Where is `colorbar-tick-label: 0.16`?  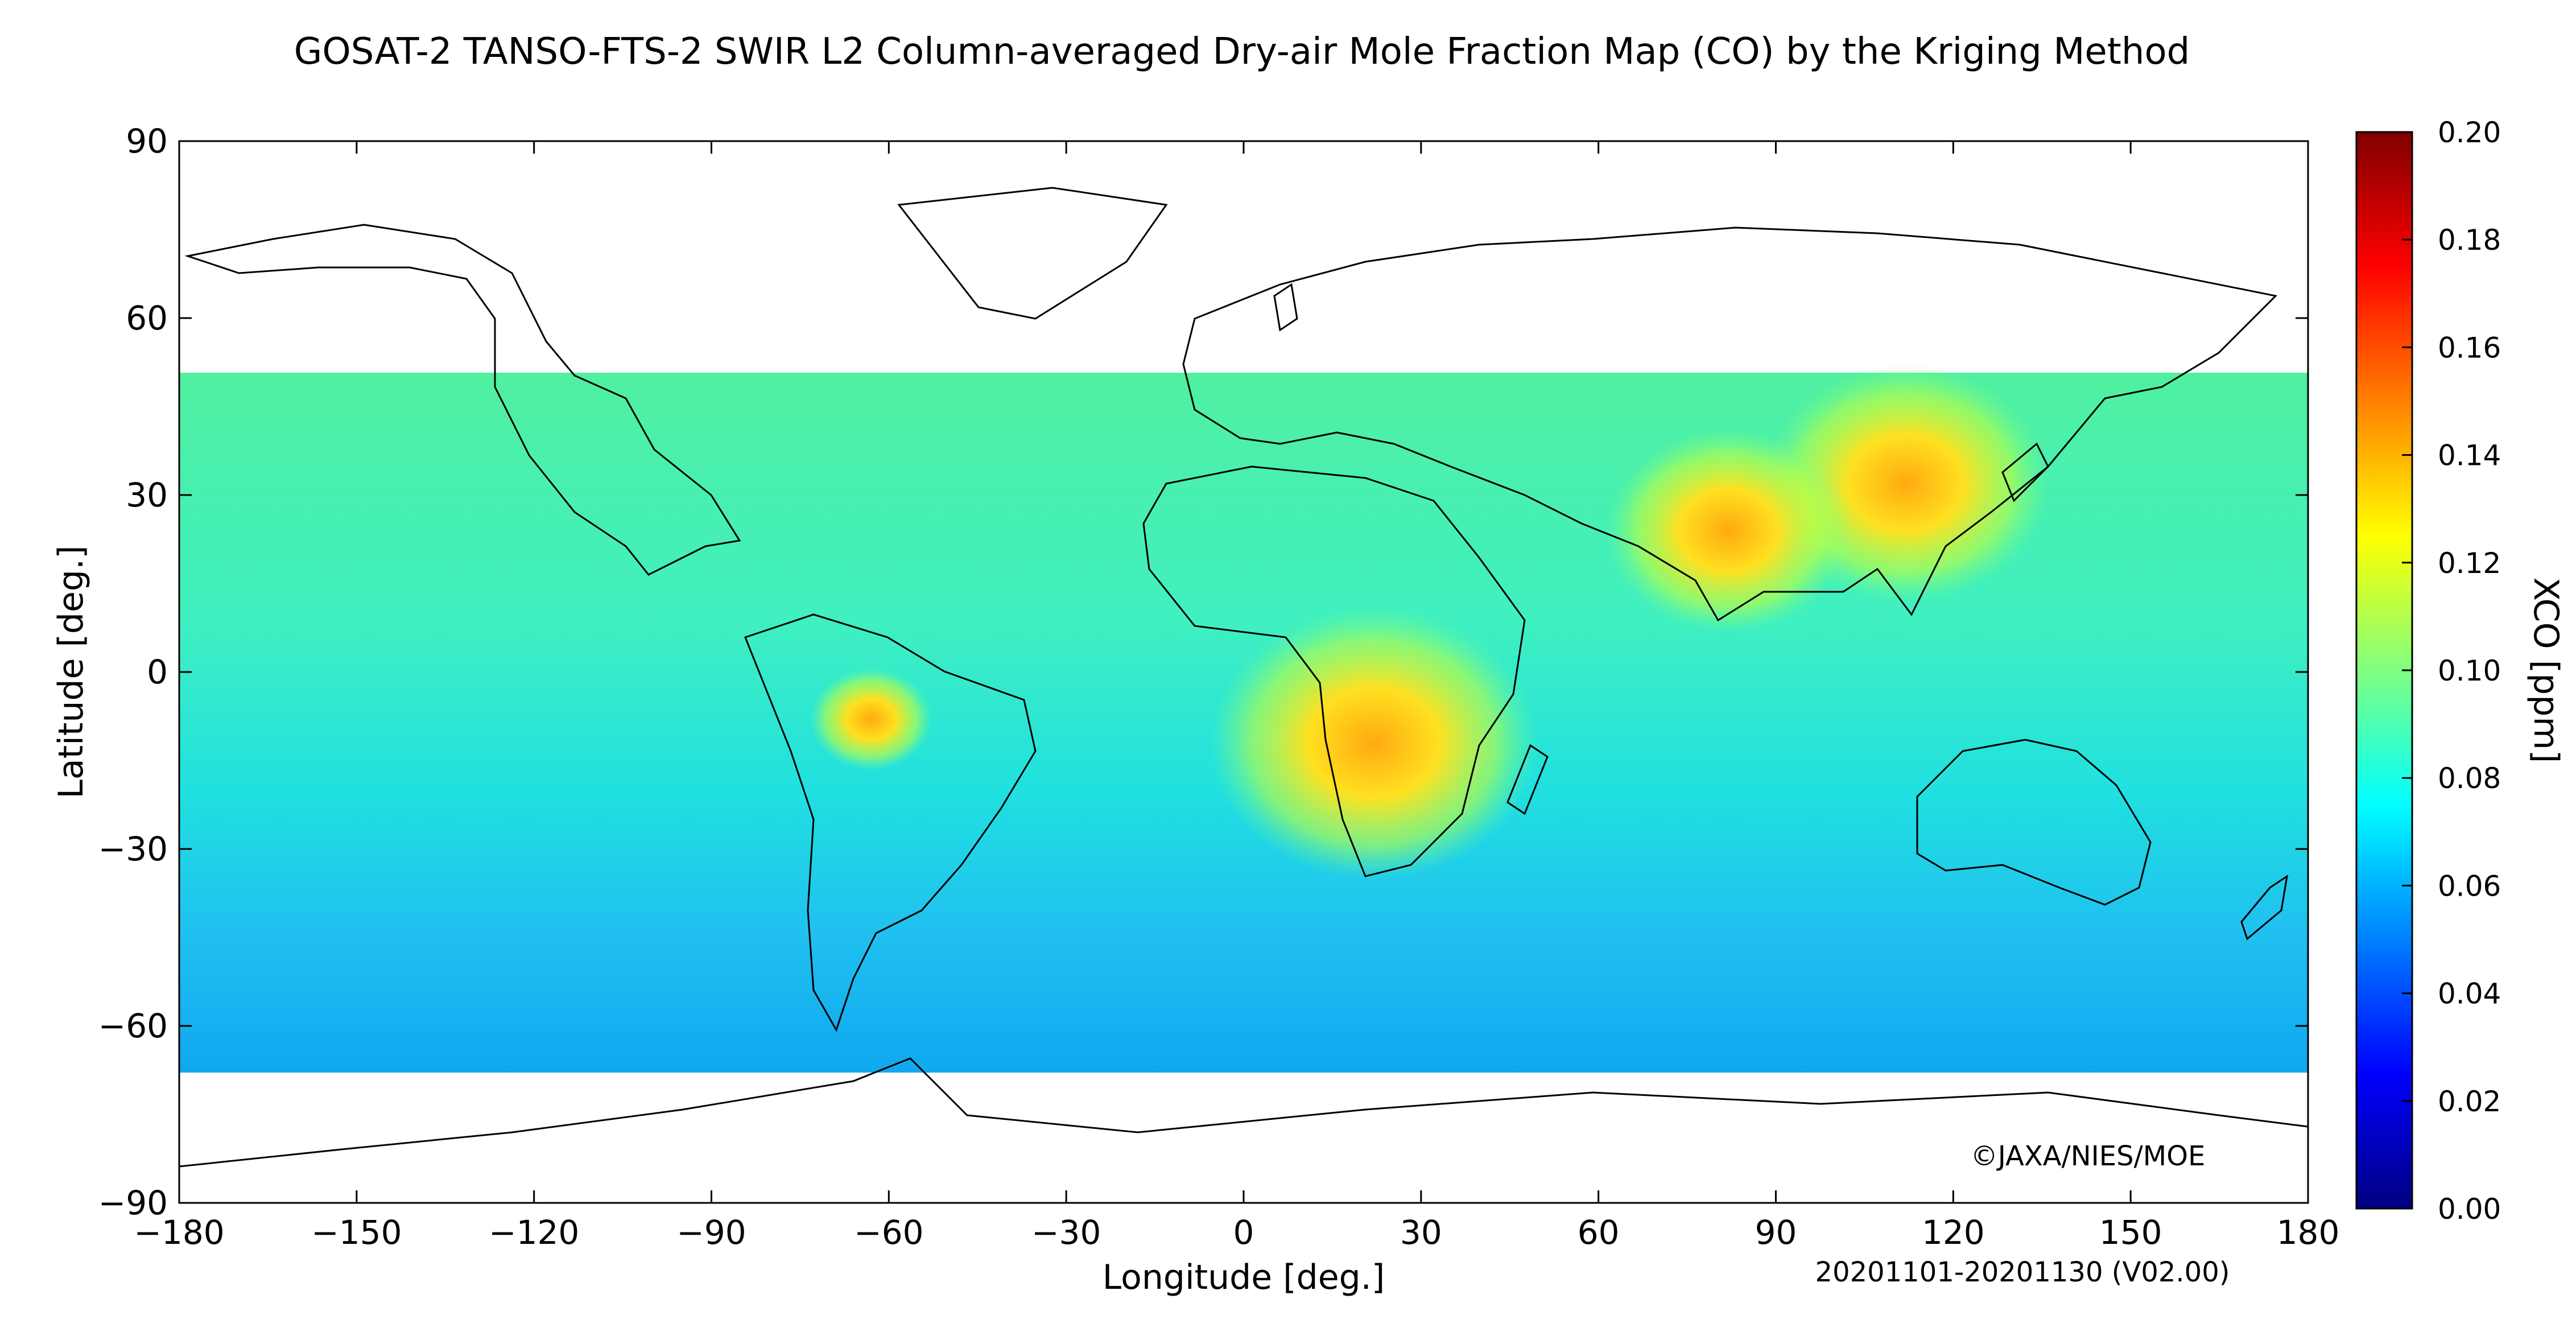
colorbar-tick-label: 0.16 is located at coordinates (2469, 347).